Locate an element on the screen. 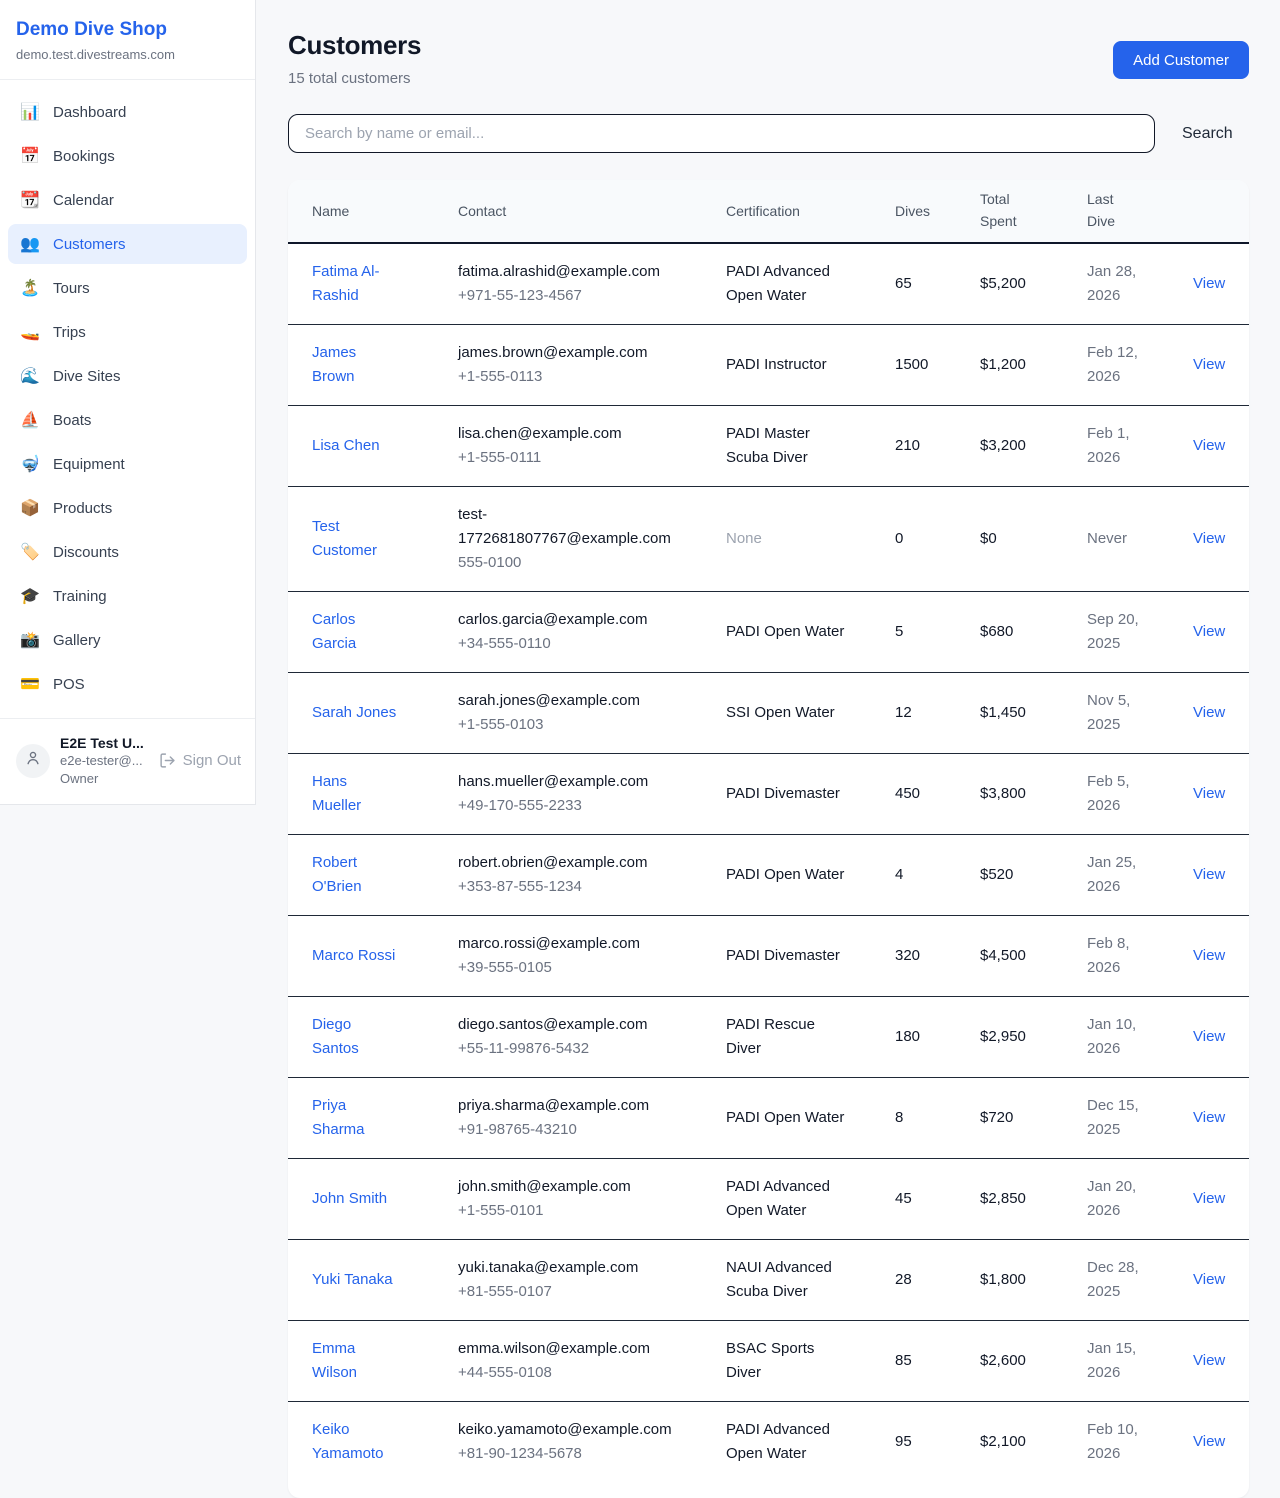 This screenshot has height=1498, width=1280. speedboat-icon: 🚤 is located at coordinates (30, 332).